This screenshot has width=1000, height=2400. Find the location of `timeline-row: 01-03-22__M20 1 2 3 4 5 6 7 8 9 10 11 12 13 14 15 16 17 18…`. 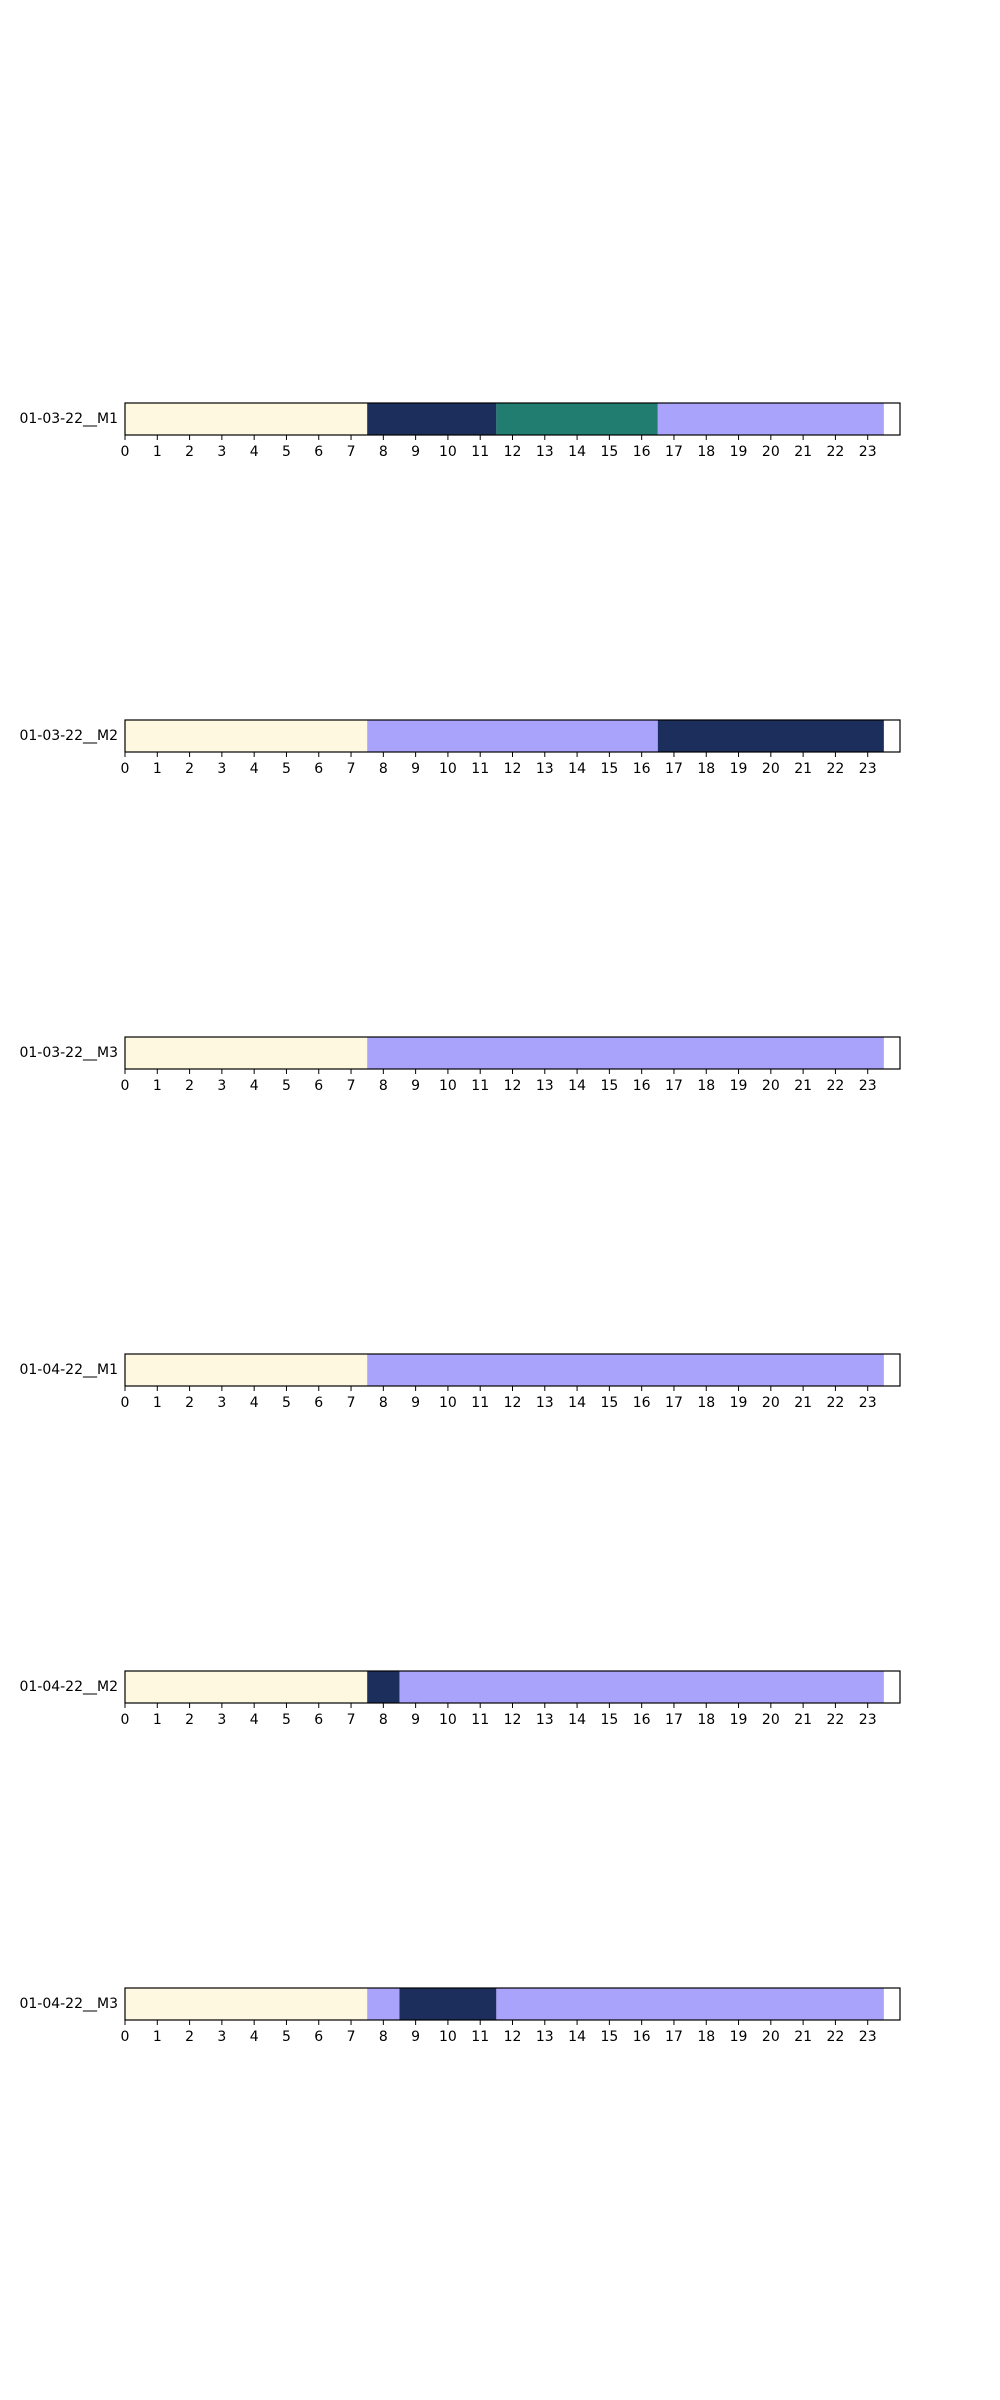

timeline-row: 01-03-22__M20 1 2 3 4 5 6 7 8 9 10 11 12 13 14 15 16 17 18… is located at coordinates (460, 748).